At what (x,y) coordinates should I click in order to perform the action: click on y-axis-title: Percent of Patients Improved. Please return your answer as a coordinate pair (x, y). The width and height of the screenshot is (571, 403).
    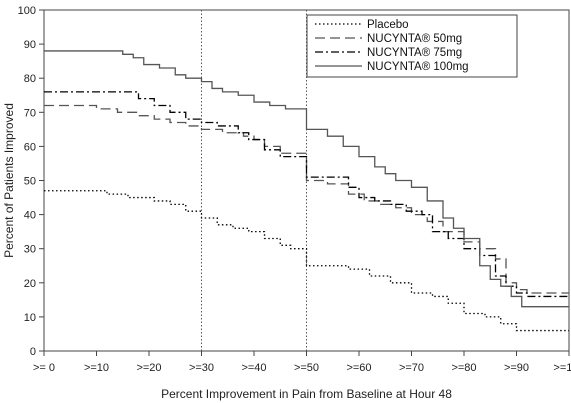
    Looking at the image, I should click on (9, 180).